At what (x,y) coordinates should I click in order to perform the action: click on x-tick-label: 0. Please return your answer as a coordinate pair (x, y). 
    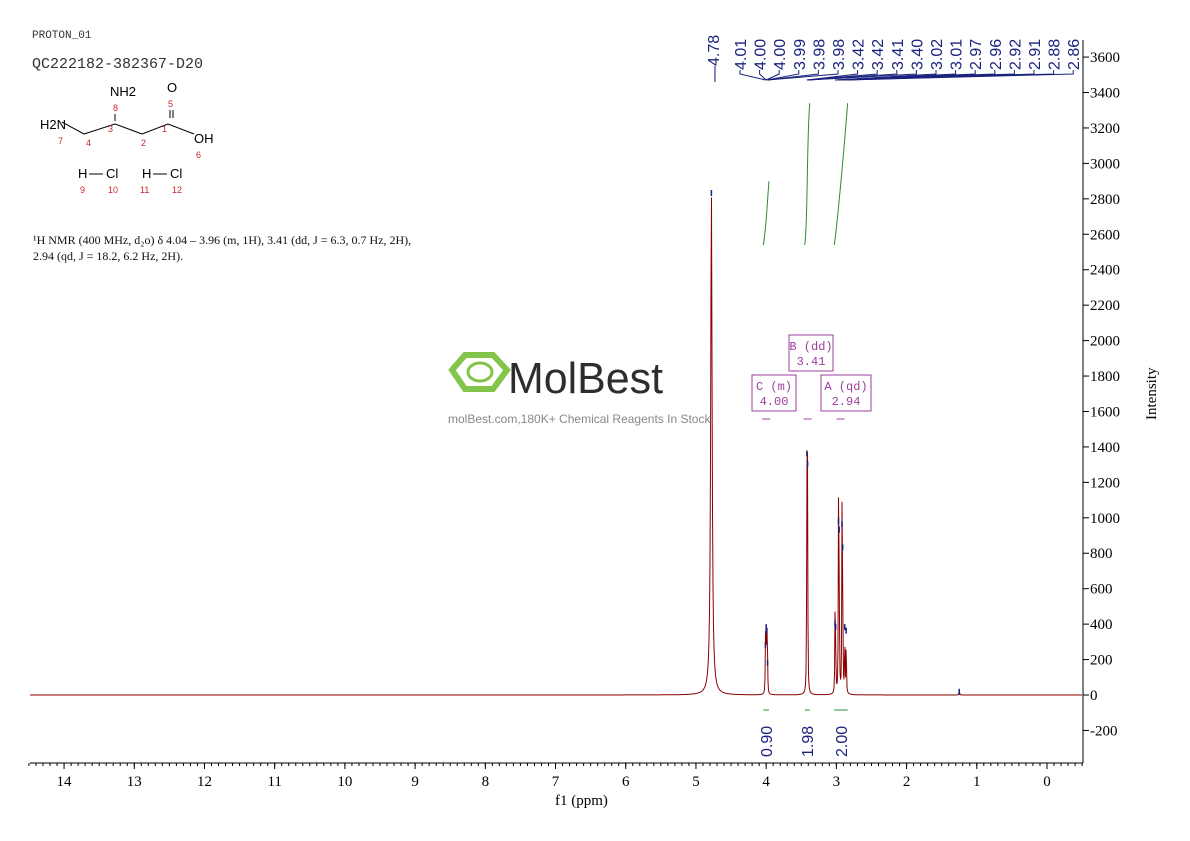
    Looking at the image, I should click on (1047, 782).